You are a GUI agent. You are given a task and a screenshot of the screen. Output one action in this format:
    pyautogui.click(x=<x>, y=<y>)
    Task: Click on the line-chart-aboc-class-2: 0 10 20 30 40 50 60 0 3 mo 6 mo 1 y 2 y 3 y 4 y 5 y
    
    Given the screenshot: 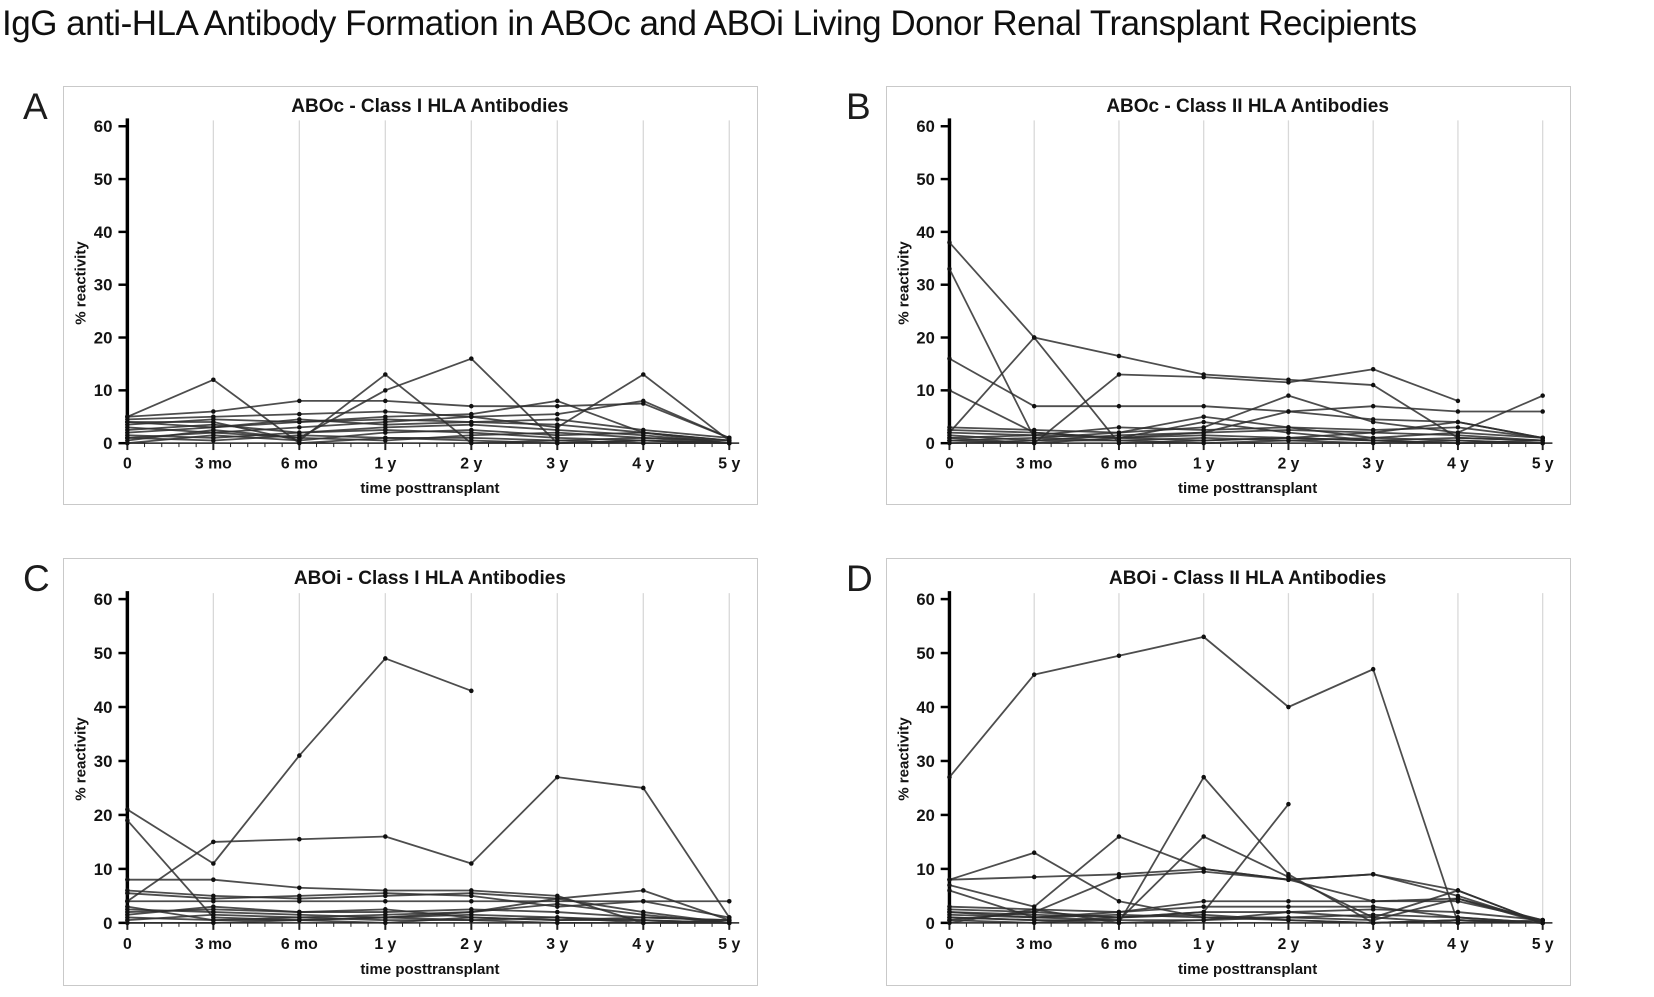 What is the action you would take?
    pyautogui.click(x=1235, y=295)
    